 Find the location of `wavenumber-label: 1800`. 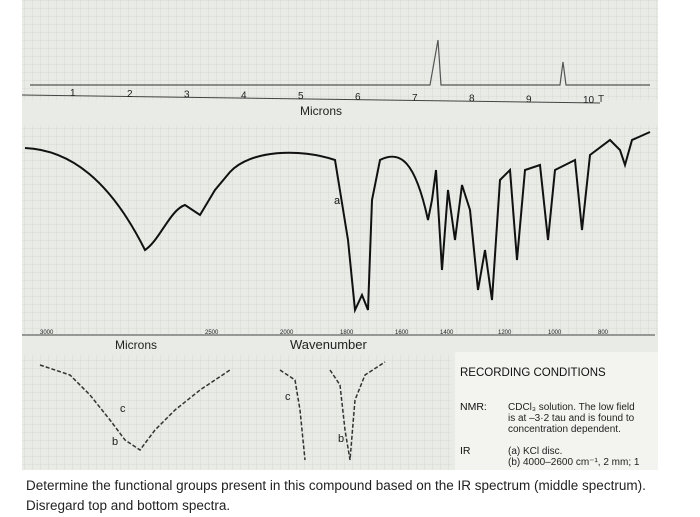

wavenumber-label: 1800 is located at coordinates (347, 333).